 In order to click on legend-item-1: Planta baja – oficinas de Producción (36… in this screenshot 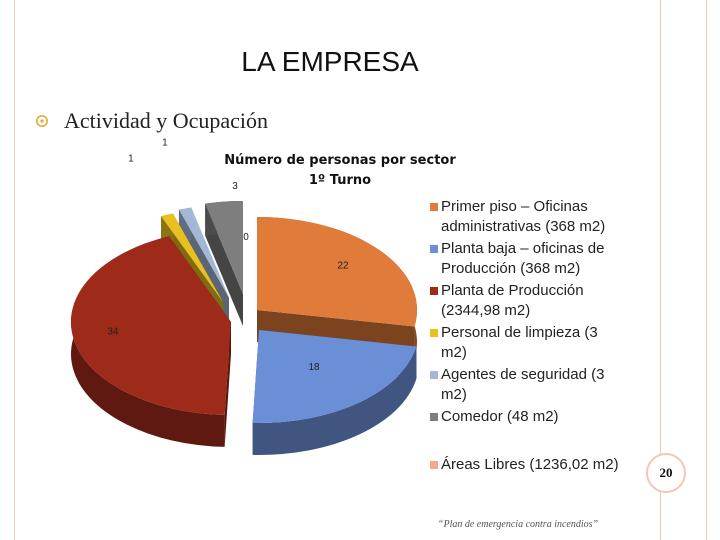, I will do `click(527, 259)`.